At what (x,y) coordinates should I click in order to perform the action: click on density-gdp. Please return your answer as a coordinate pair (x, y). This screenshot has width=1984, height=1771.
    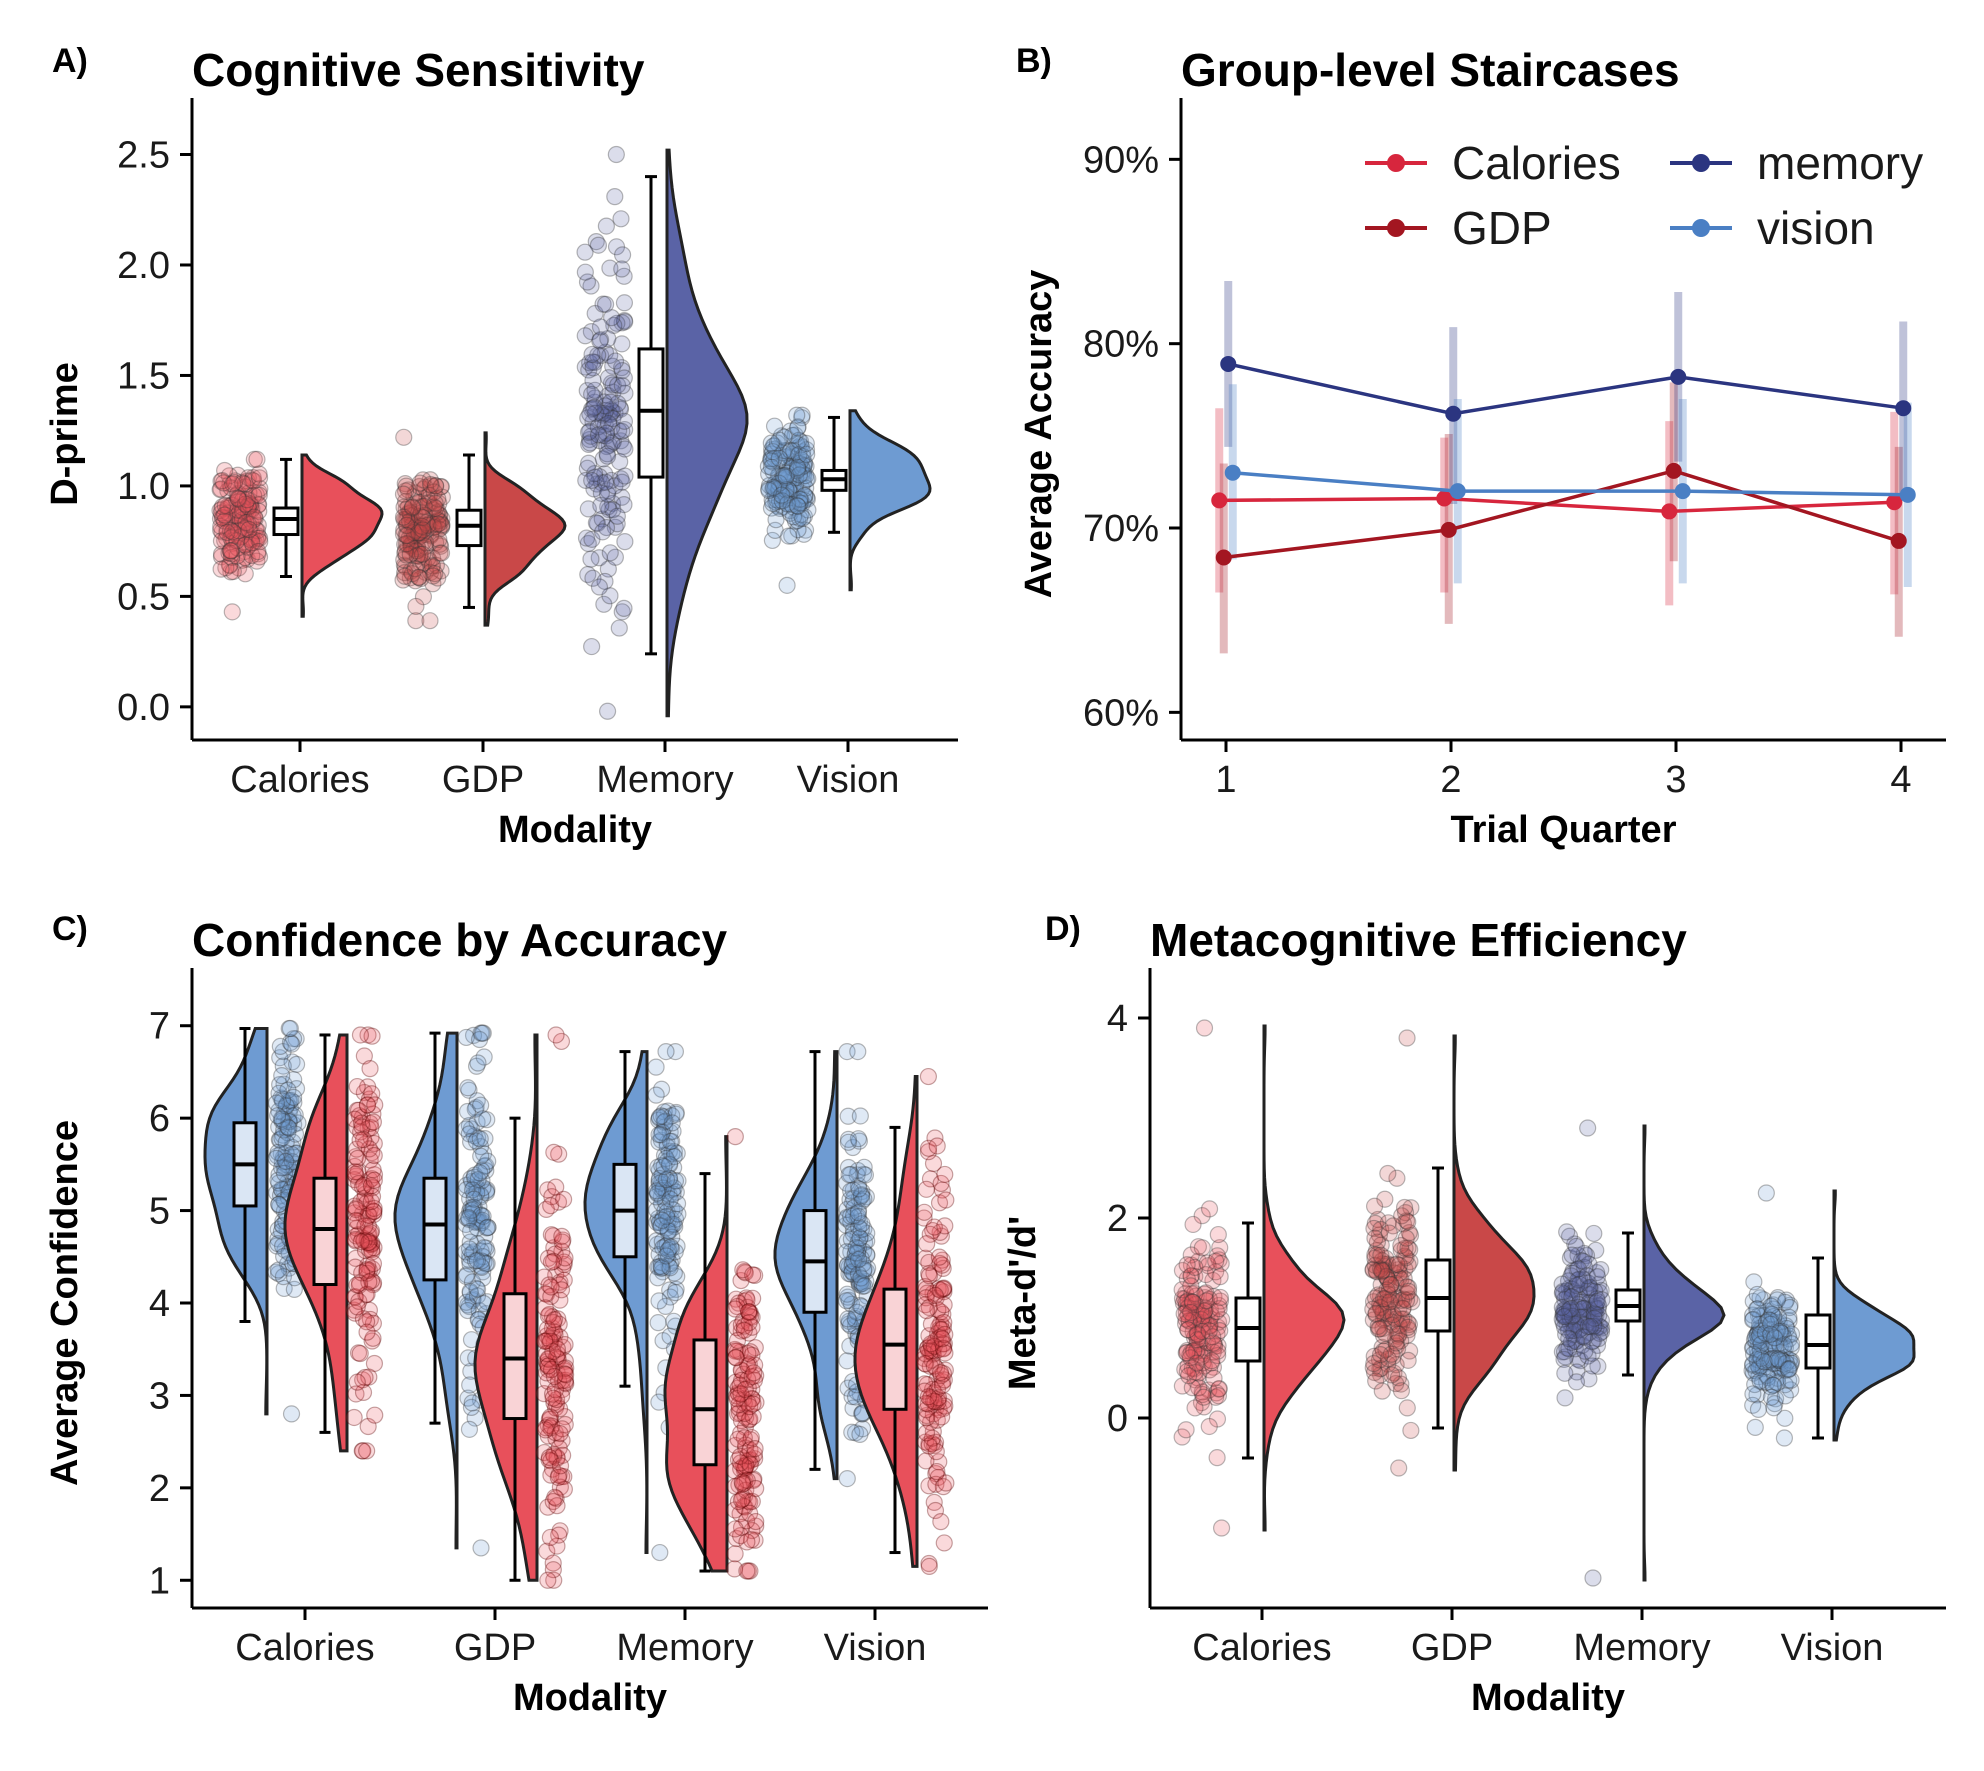
    Looking at the image, I should click on (525, 529).